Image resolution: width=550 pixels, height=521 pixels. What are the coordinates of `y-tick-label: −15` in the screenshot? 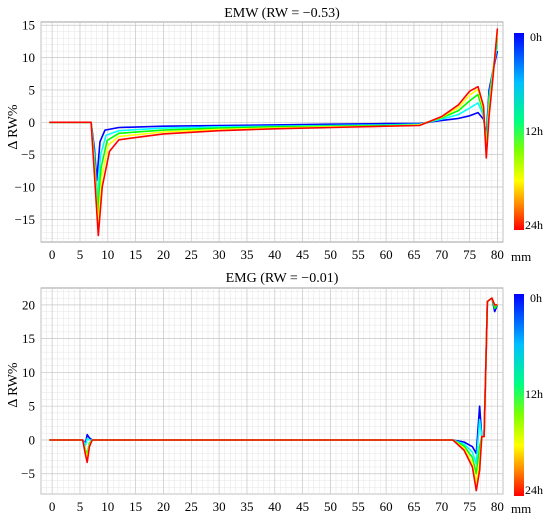 It's located at (25, 219).